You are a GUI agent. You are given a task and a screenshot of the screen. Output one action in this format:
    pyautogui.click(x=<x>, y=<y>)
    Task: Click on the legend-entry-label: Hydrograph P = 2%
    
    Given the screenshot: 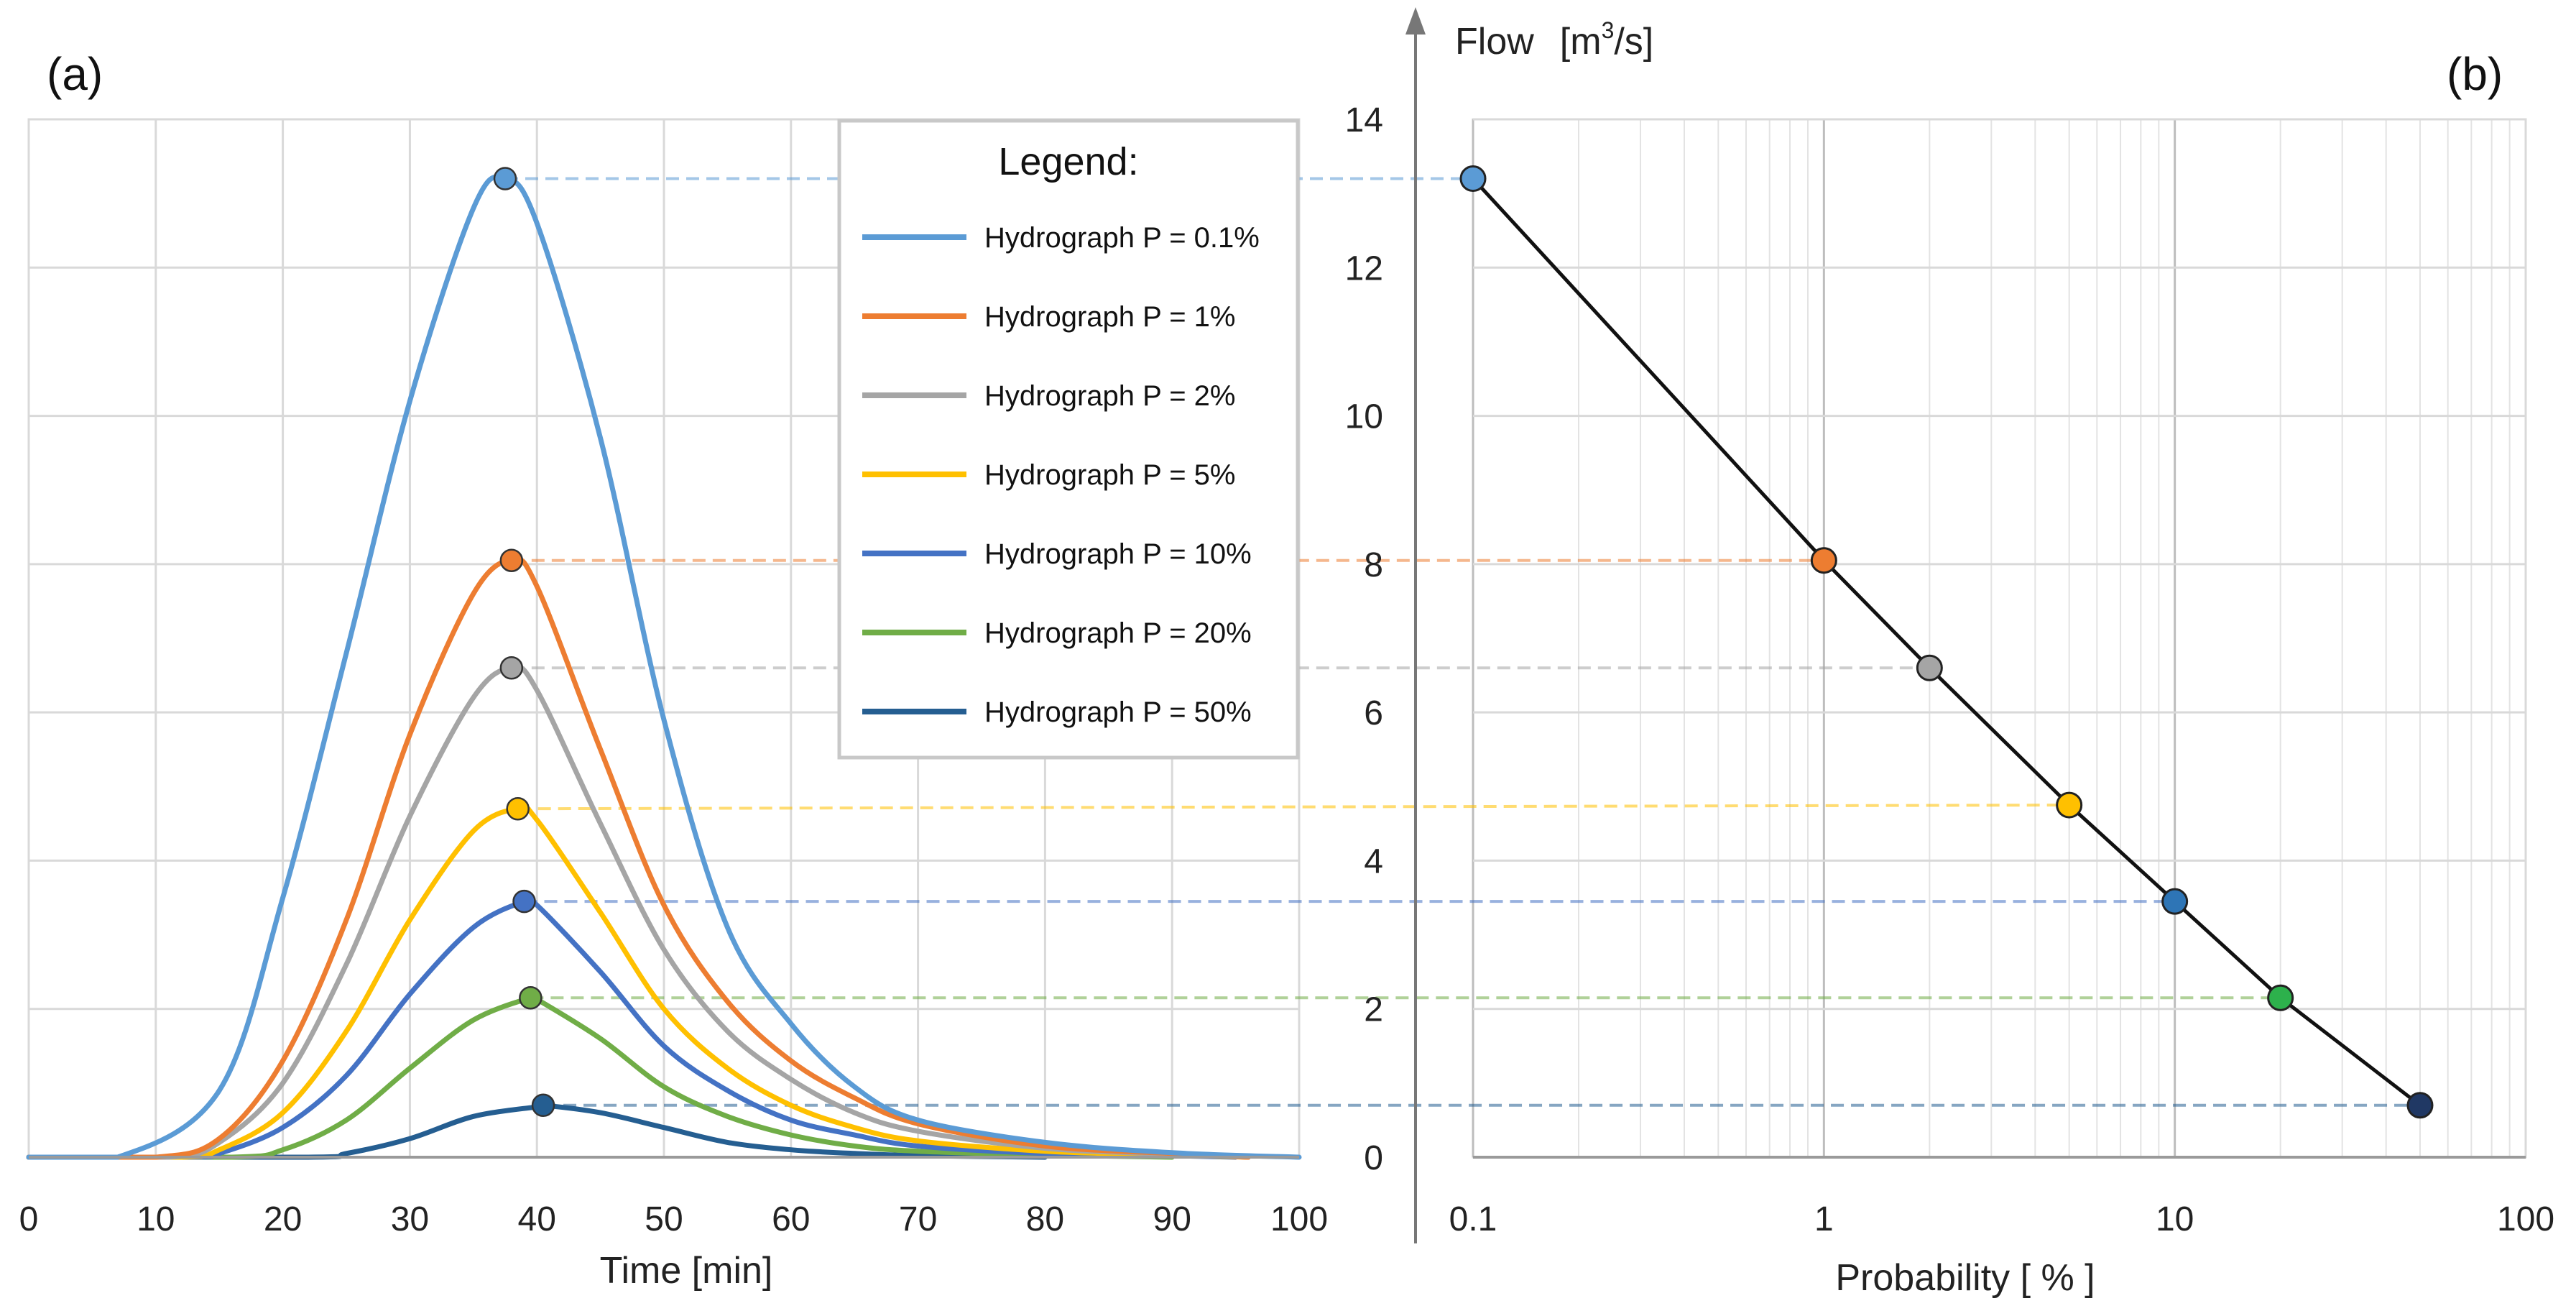 What is the action you would take?
    pyautogui.click(x=1109, y=396)
    